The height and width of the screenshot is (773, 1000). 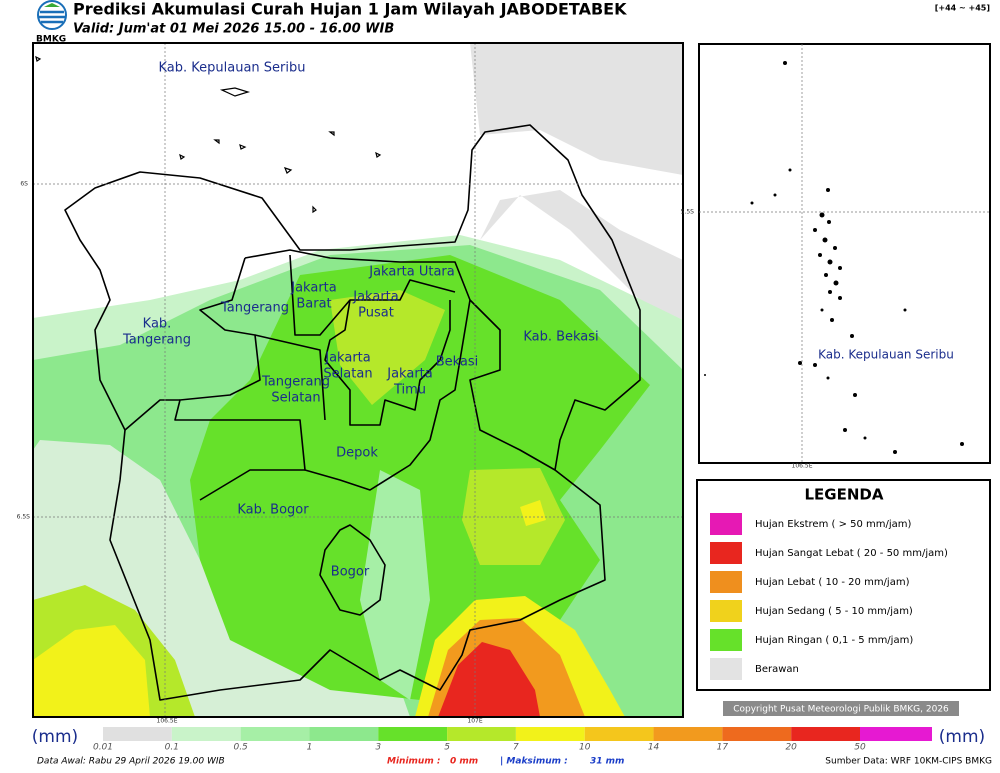 What do you see at coordinates (24, 184) in the screenshot?
I see `lat-label: 6S` at bounding box center [24, 184].